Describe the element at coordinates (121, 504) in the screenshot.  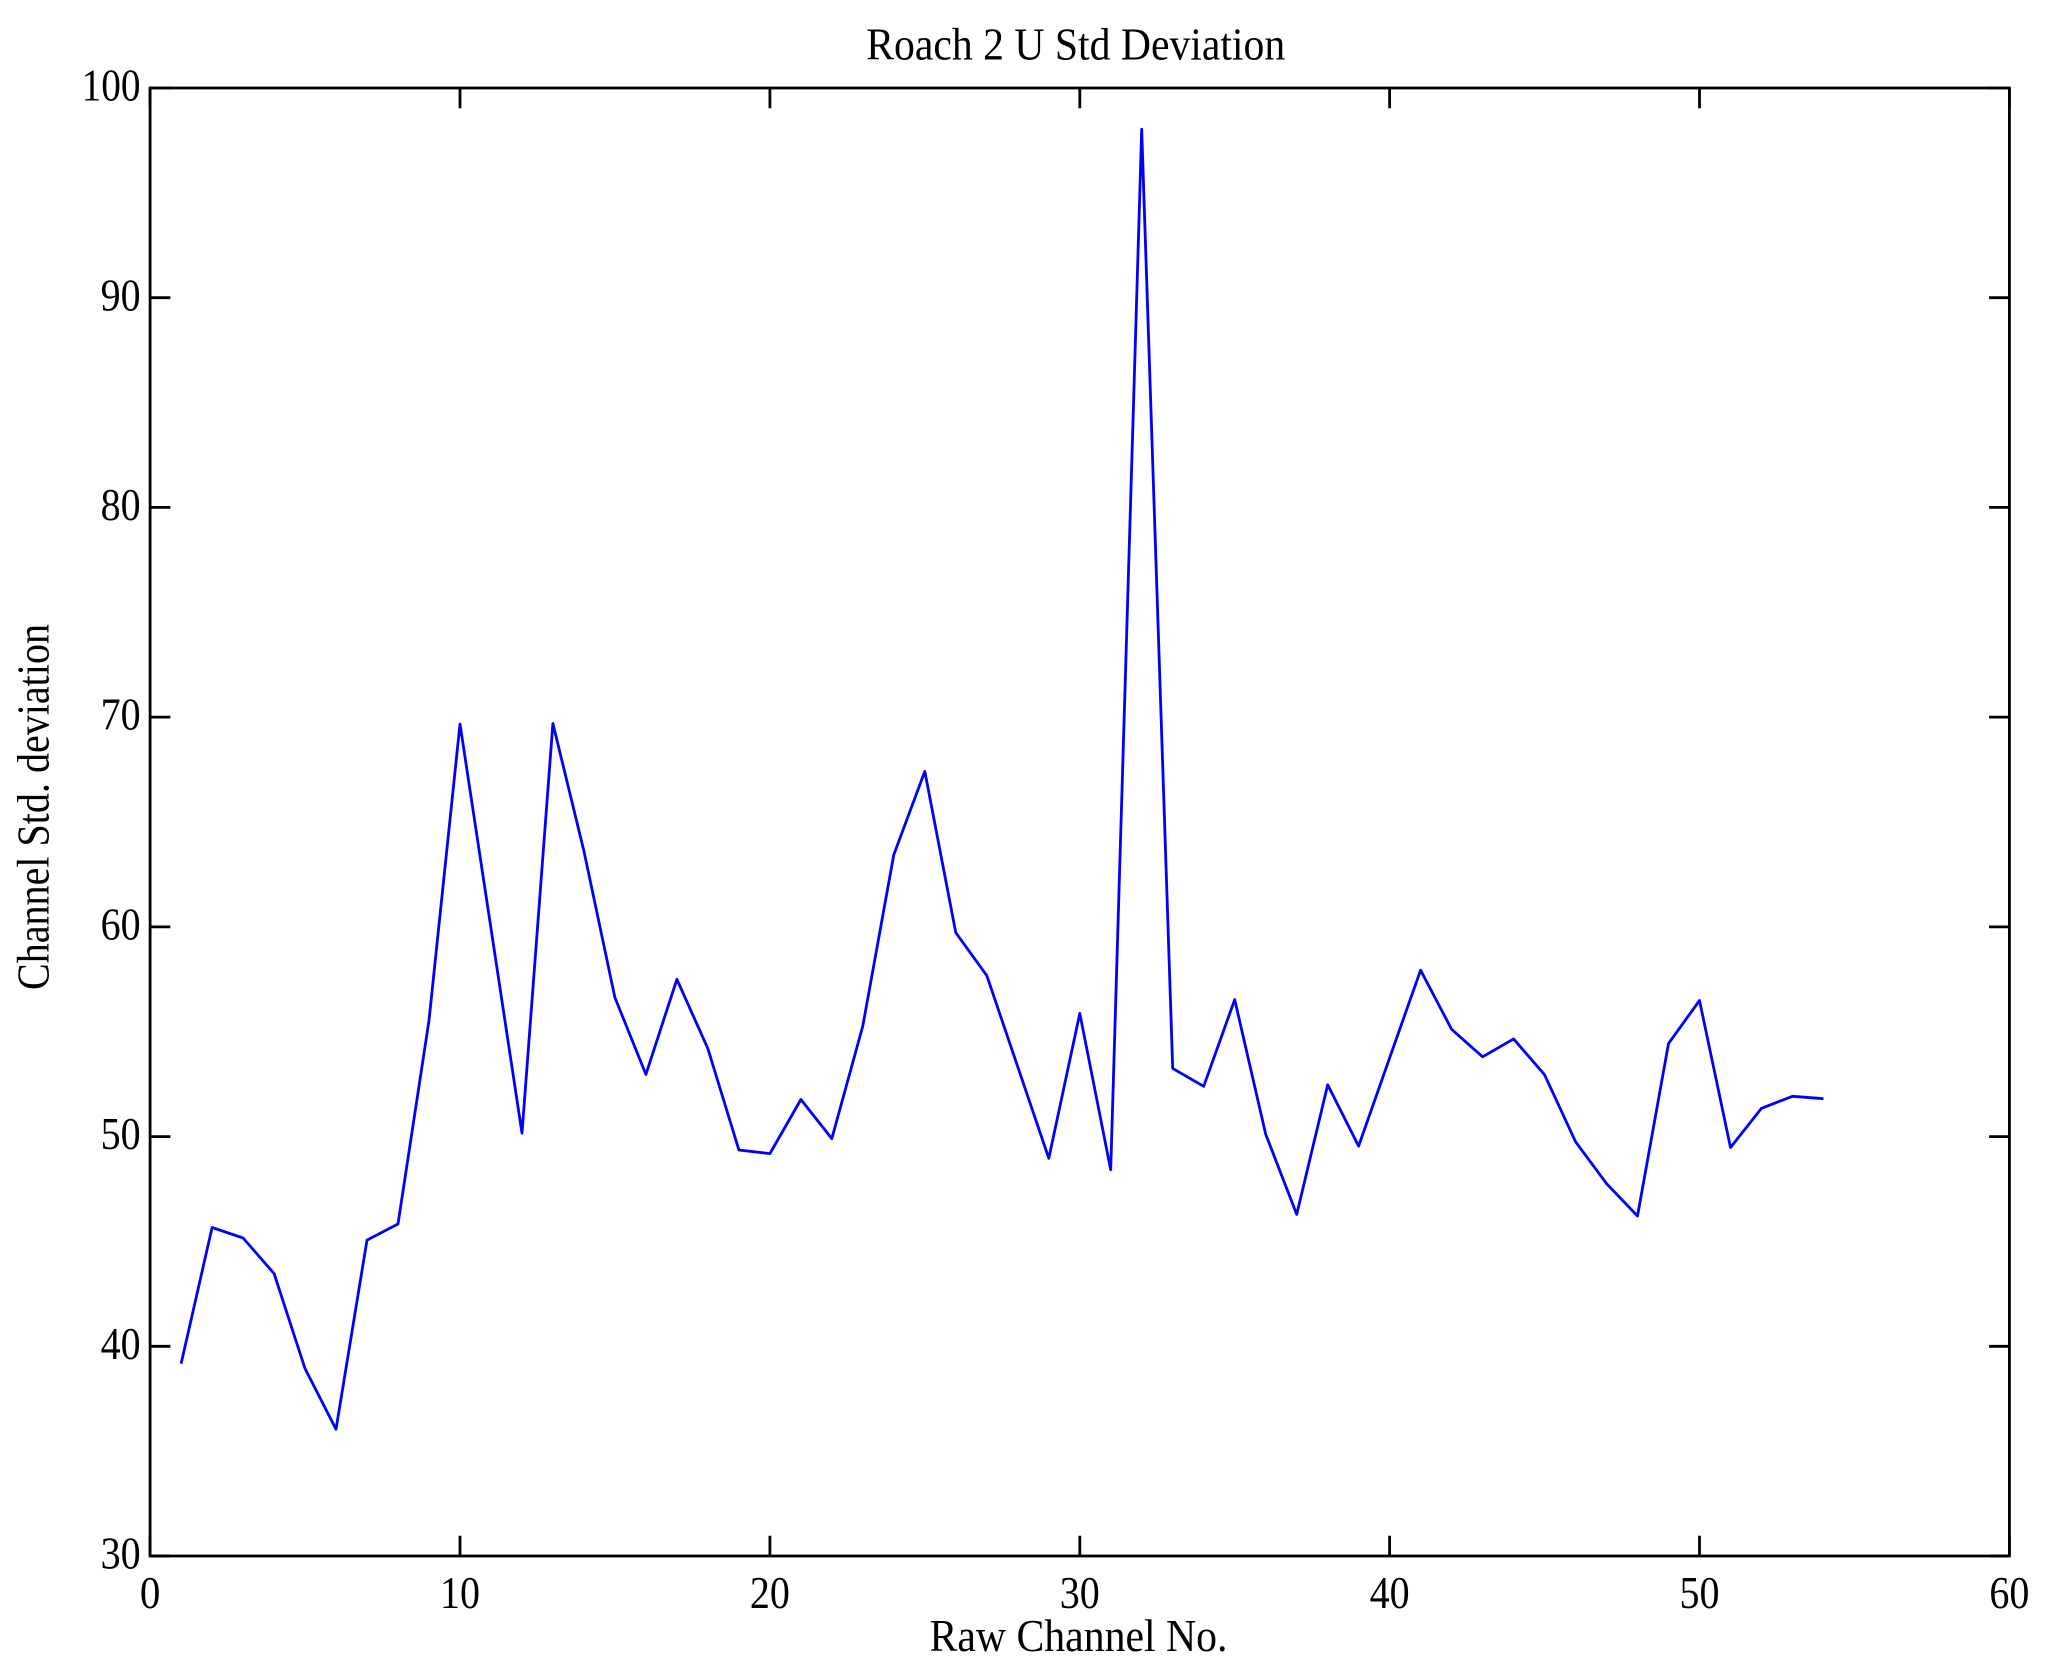
I see `svg-text: 80` at that location.